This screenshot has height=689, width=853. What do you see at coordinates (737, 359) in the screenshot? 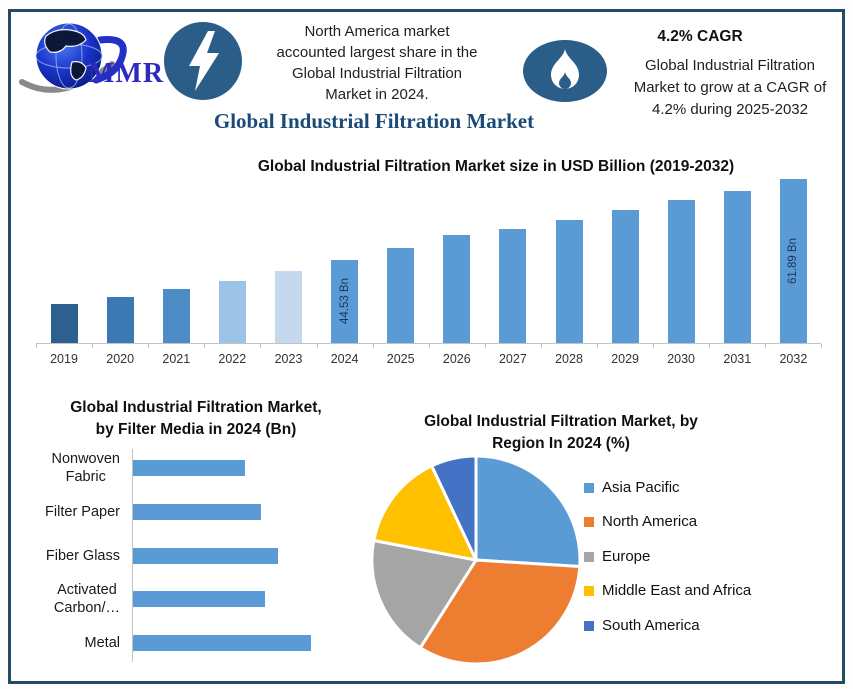
I see `year-label-2031: 2031` at bounding box center [737, 359].